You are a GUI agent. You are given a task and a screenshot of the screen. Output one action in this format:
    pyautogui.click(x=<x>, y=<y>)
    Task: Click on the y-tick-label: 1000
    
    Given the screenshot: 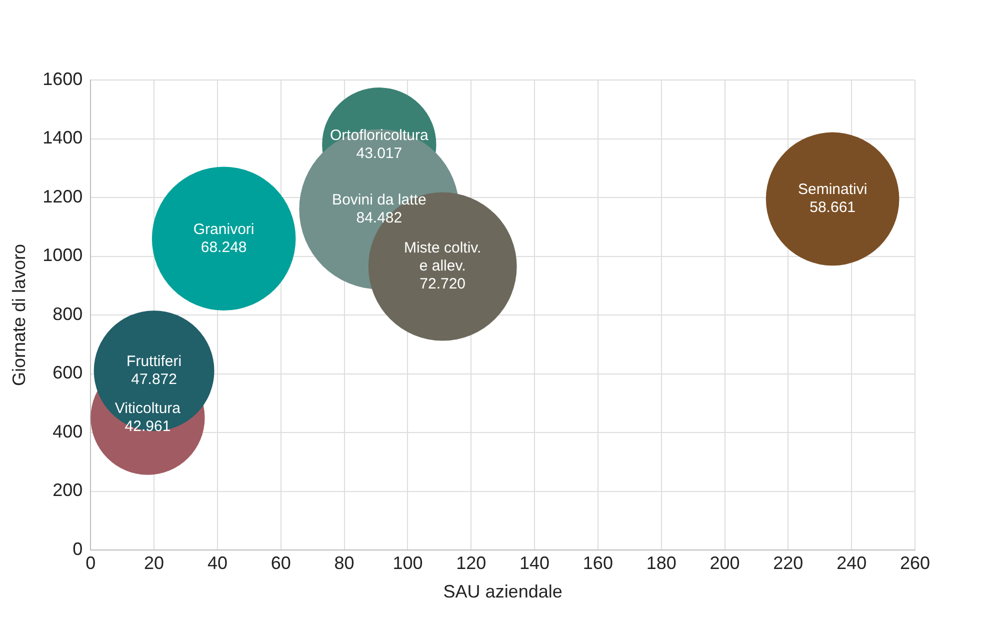 What is the action you would take?
    pyautogui.click(x=62, y=255)
    